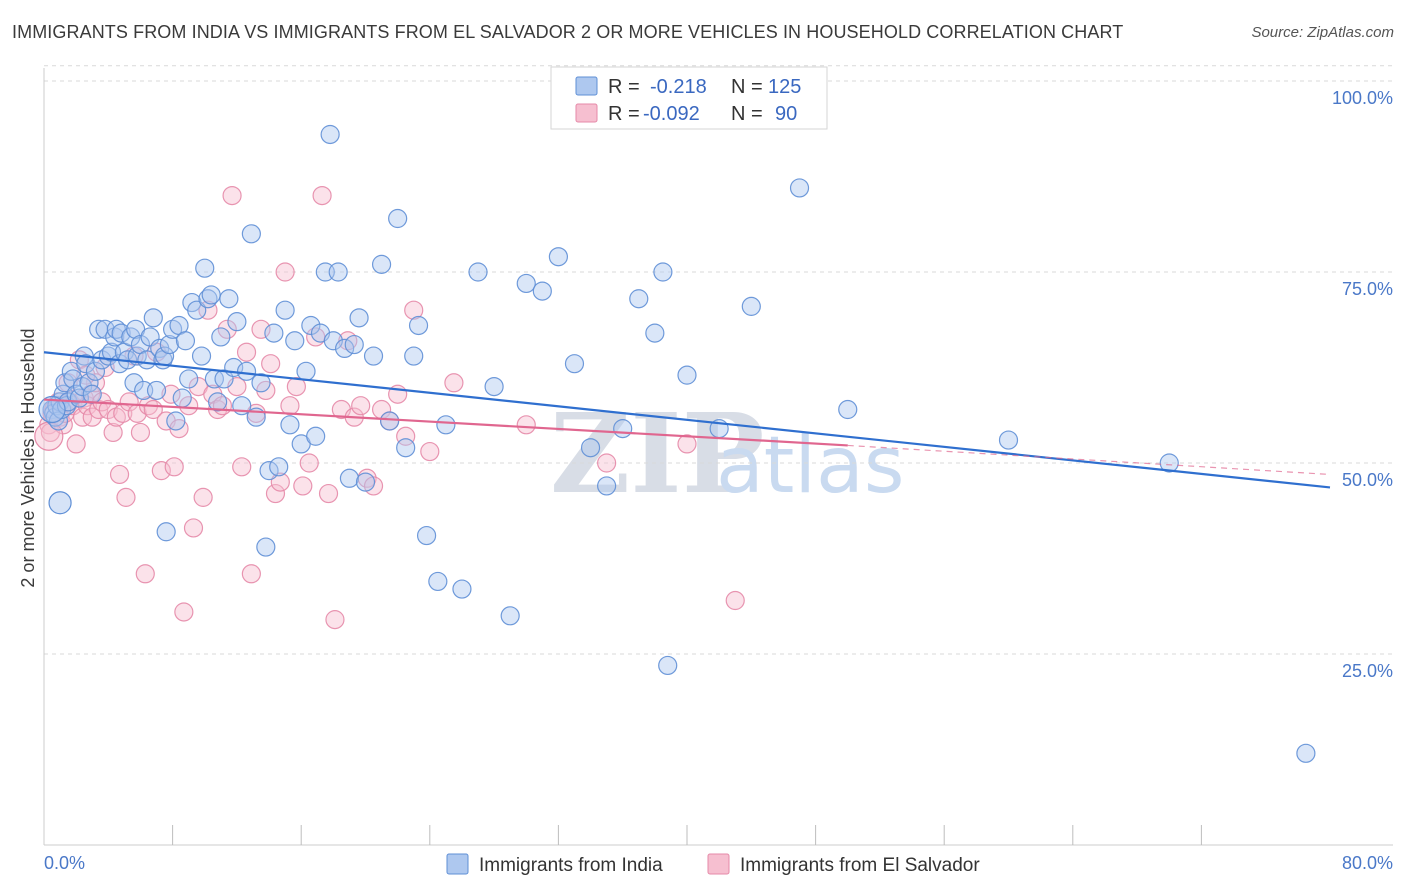  Describe the element at coordinates (784, 87) in the screenshot. I see `india-n-value: 125` at that location.